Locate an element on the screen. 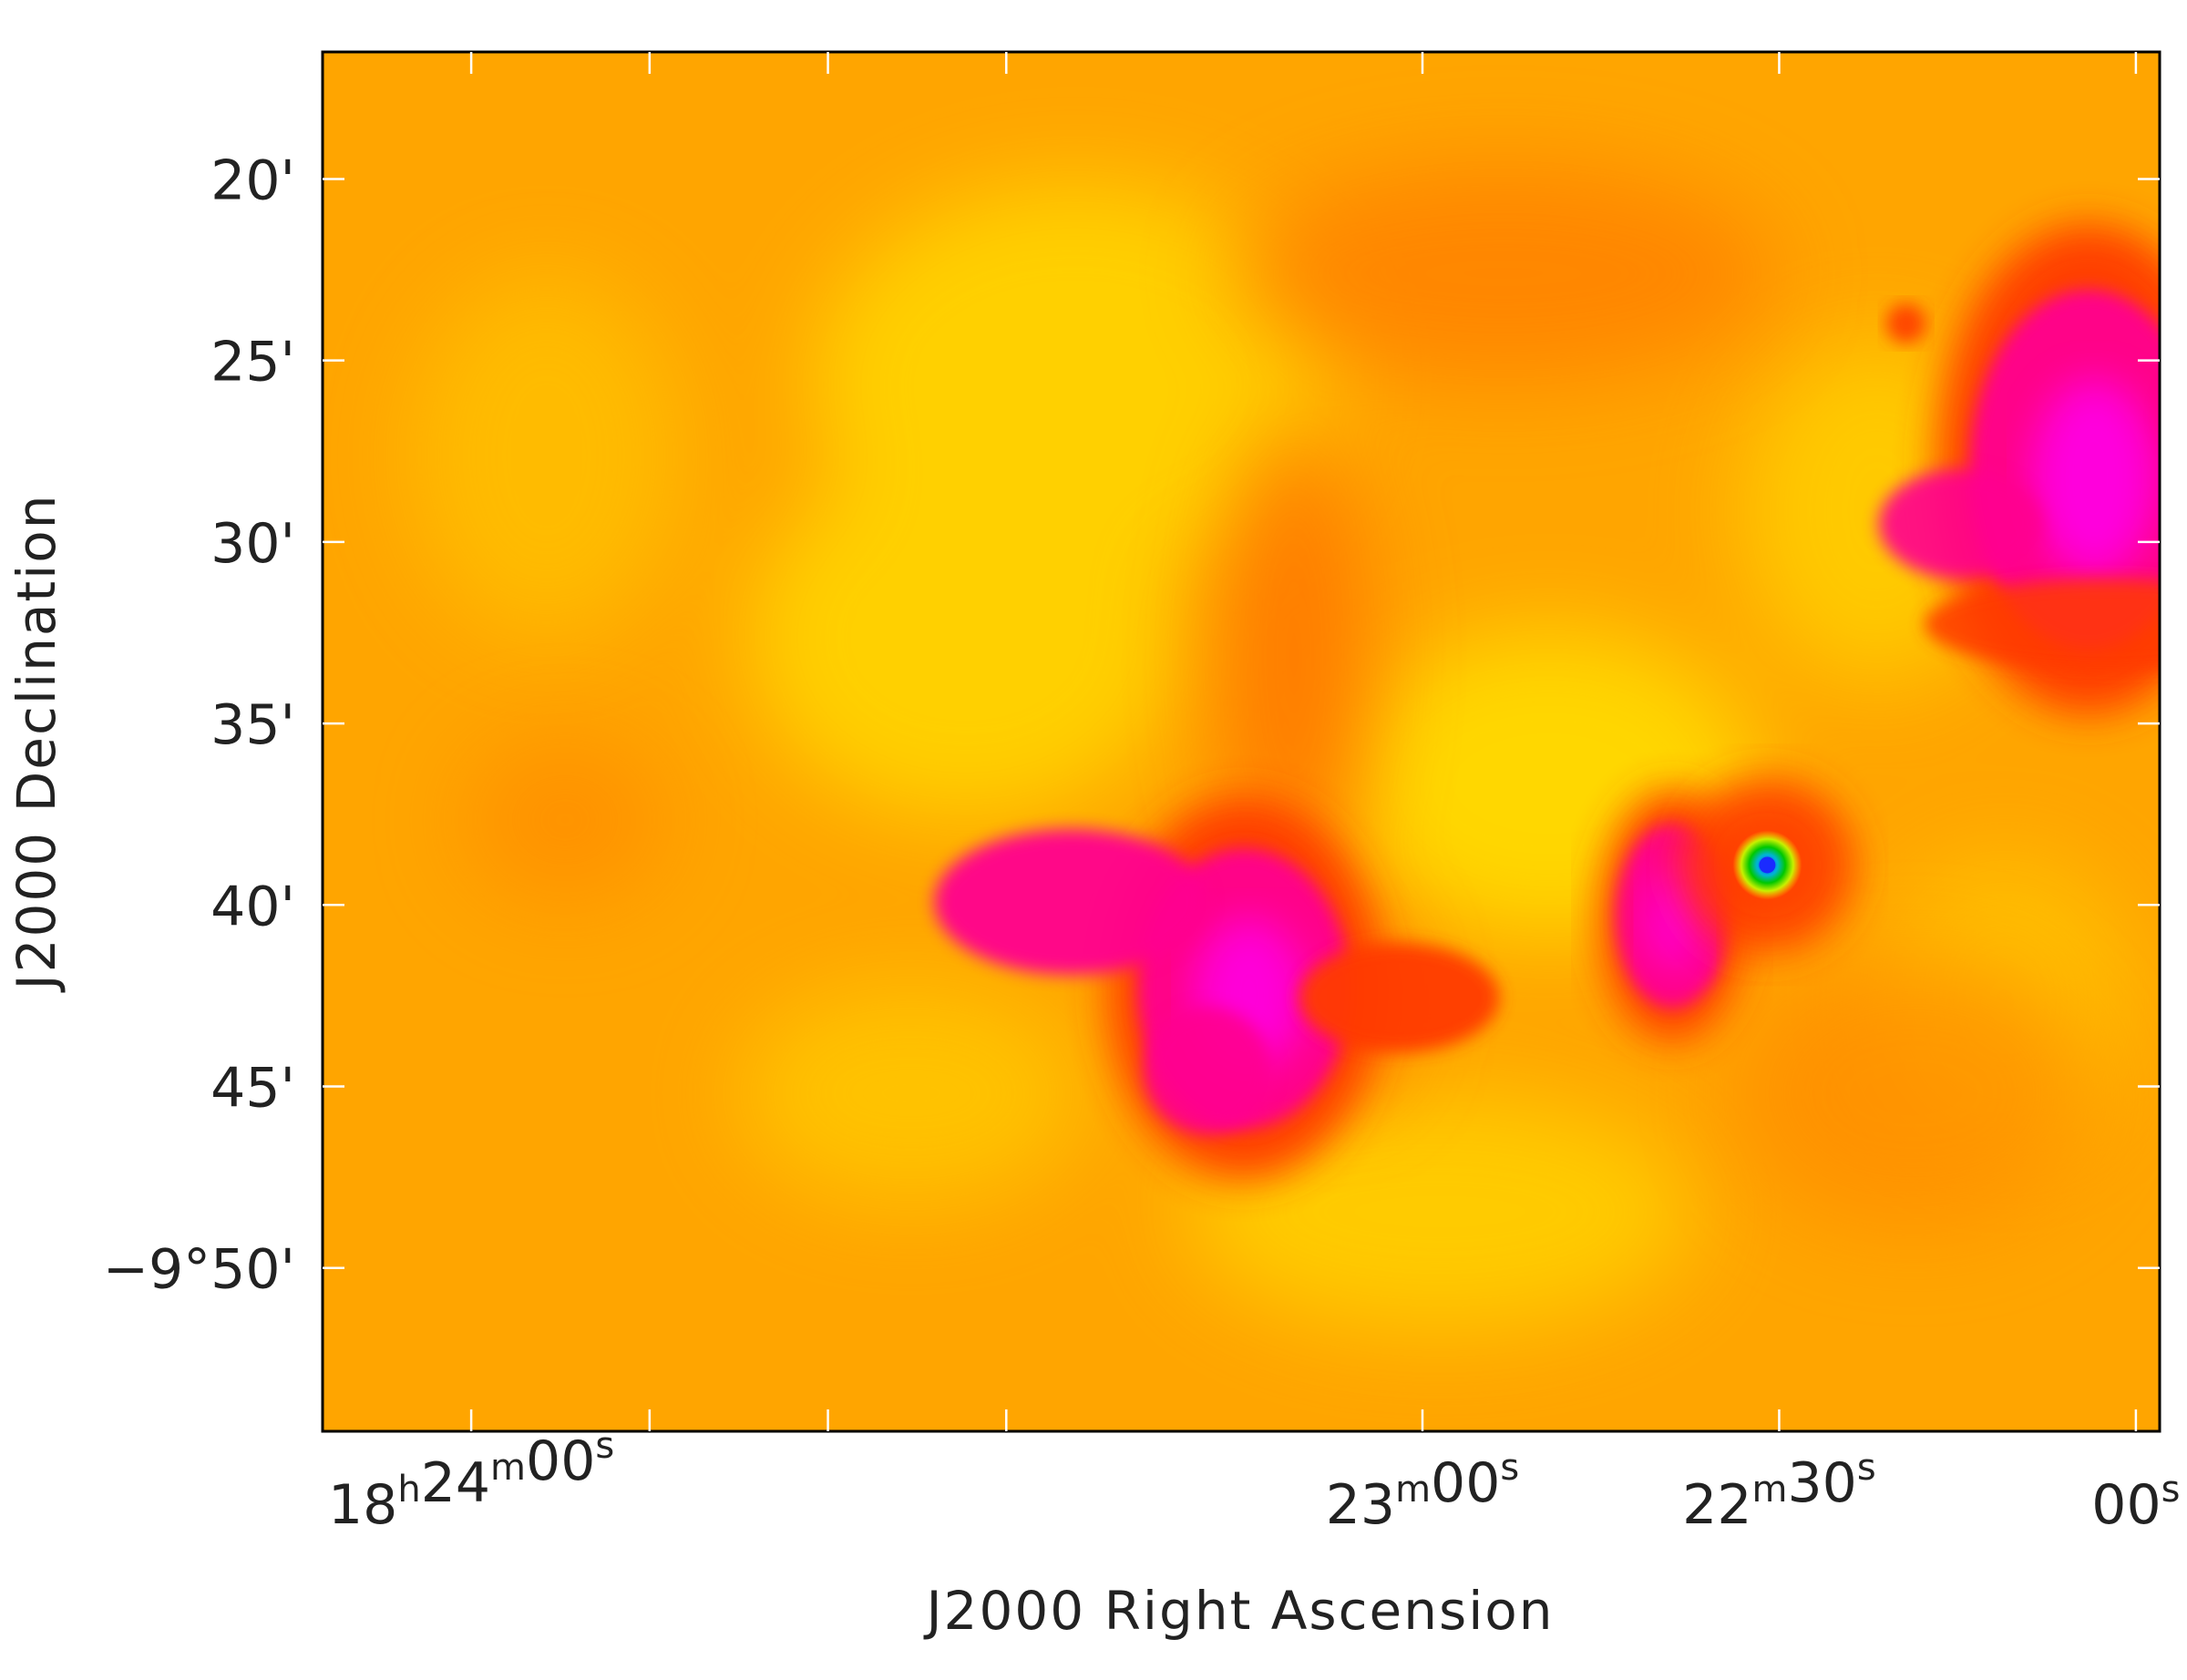  x-tick-label: 23m00s is located at coordinates (1423, 1492).